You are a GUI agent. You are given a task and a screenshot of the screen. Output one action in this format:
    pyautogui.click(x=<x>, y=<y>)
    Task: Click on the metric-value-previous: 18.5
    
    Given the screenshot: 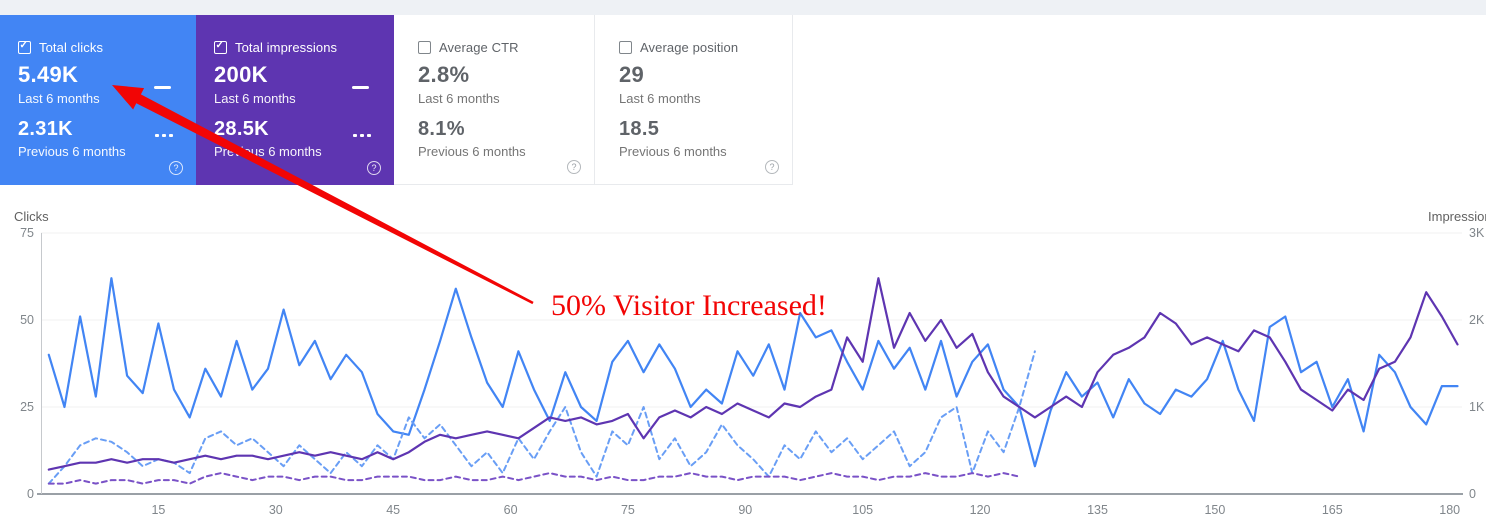 What is the action you would take?
    pyautogui.click(x=639, y=129)
    